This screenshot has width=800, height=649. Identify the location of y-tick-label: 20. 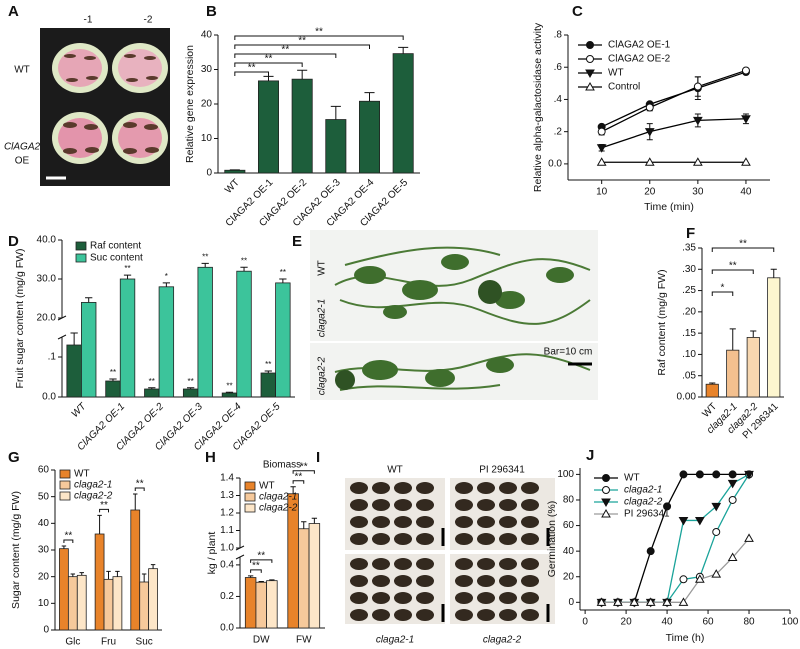
(207, 104).